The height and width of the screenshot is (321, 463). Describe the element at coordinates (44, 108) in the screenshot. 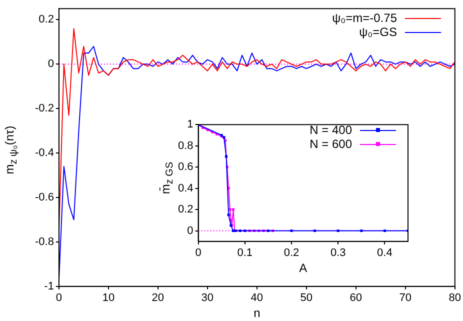

I see `y-tick-label: -0.2` at that location.